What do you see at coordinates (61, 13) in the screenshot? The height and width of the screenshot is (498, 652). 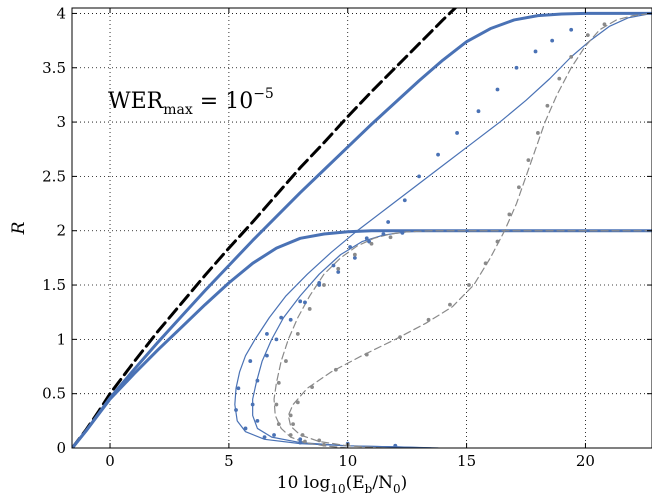 I see `y-tick-label: 4` at bounding box center [61, 13].